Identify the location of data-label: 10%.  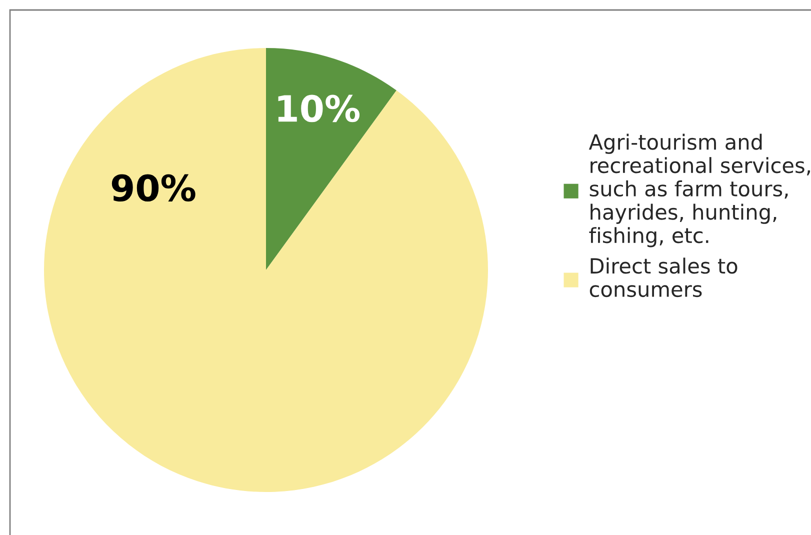
(319, 108).